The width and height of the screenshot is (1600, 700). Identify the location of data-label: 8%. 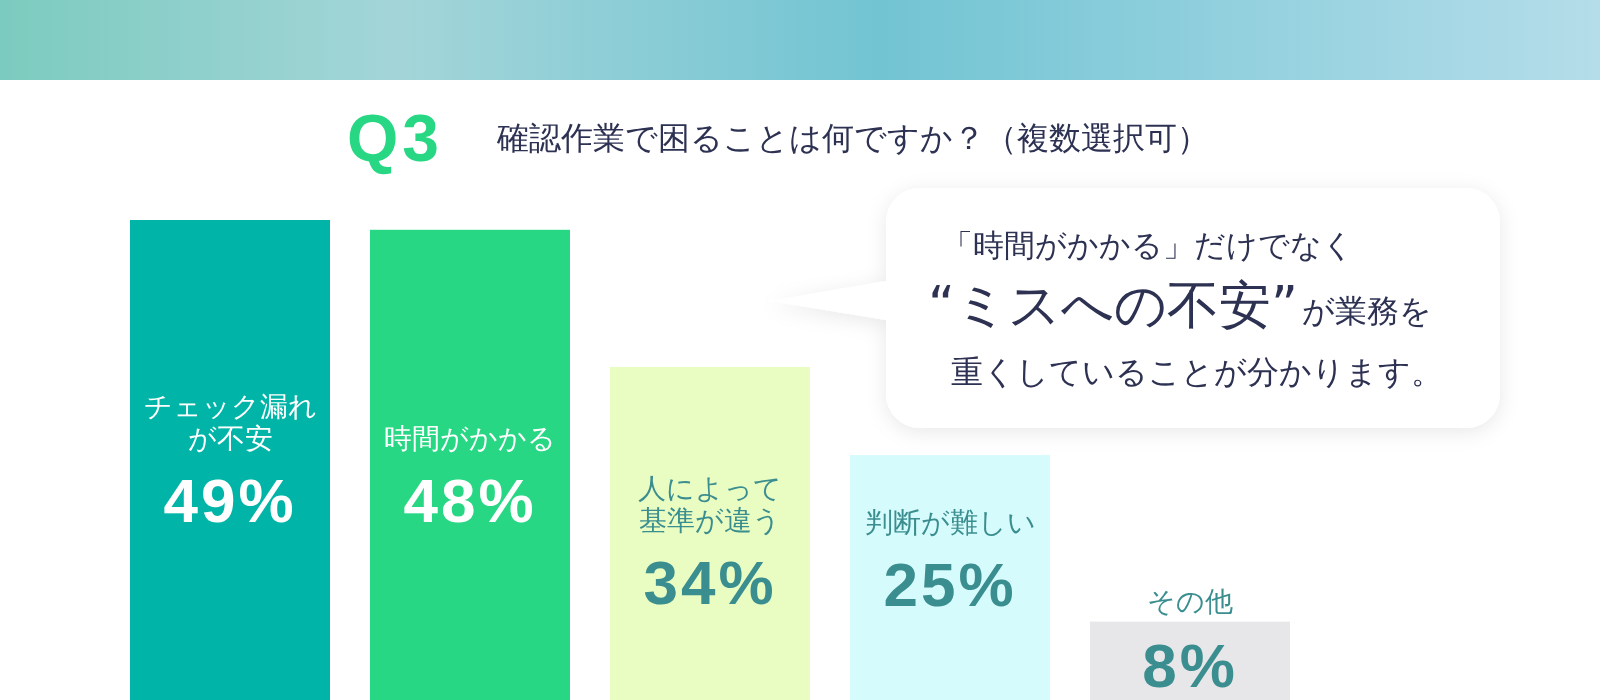
(1190, 665).